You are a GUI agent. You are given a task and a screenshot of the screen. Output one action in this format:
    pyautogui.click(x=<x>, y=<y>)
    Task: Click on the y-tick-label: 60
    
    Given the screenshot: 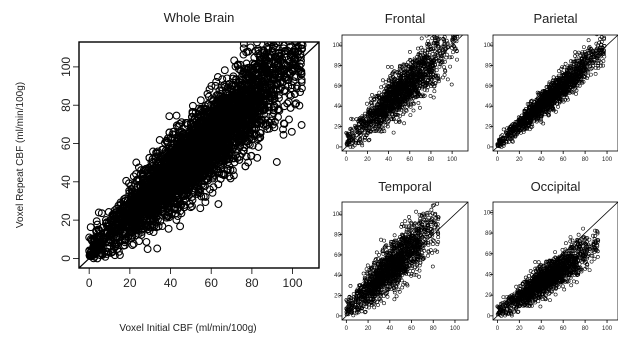 What is the action you would take?
    pyautogui.click(x=66, y=144)
    